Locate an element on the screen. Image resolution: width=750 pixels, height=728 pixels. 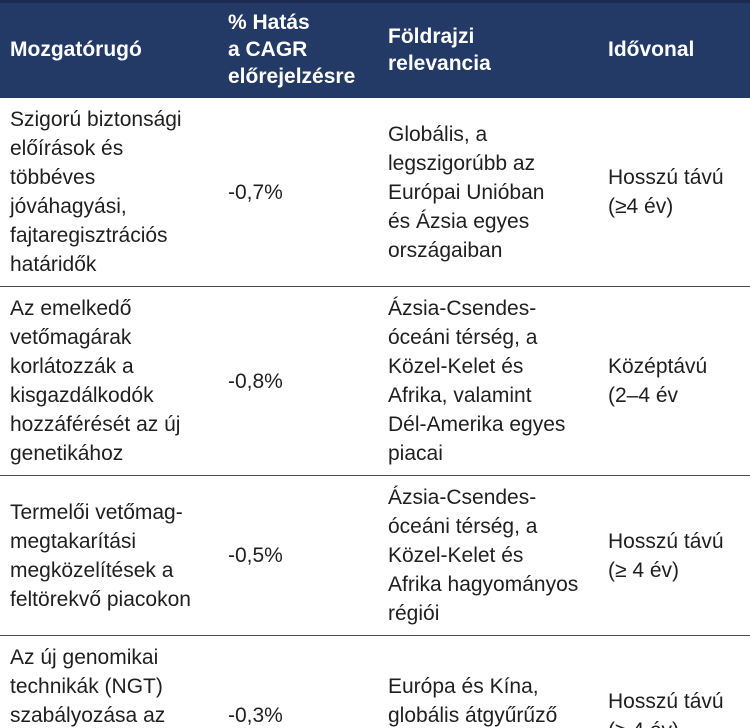
cell-impact: -0,3% is located at coordinates (299, 681).